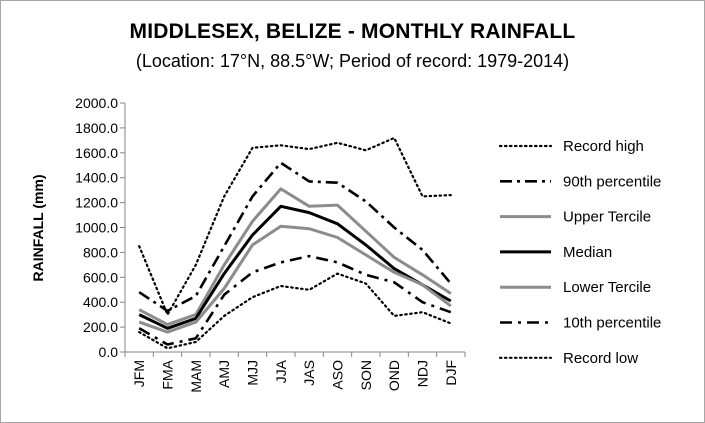  Describe the element at coordinates (139, 373) in the screenshot. I see `x-tick-label: JFM` at that location.